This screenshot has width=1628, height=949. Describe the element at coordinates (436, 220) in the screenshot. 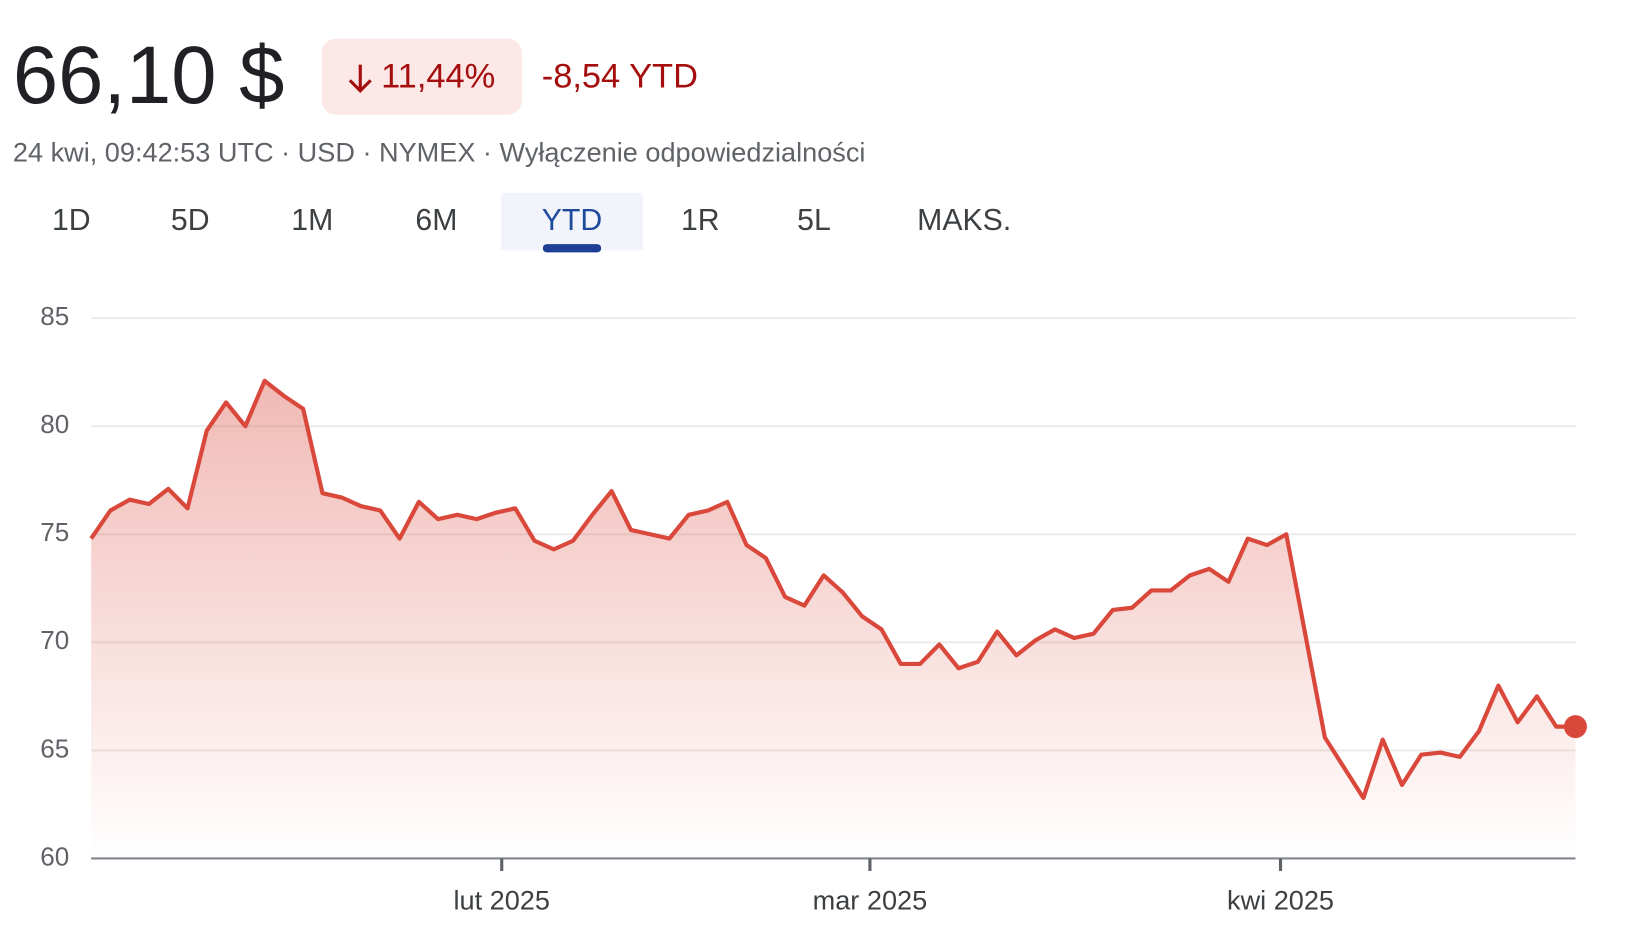

I see `tab: 6M` at that location.